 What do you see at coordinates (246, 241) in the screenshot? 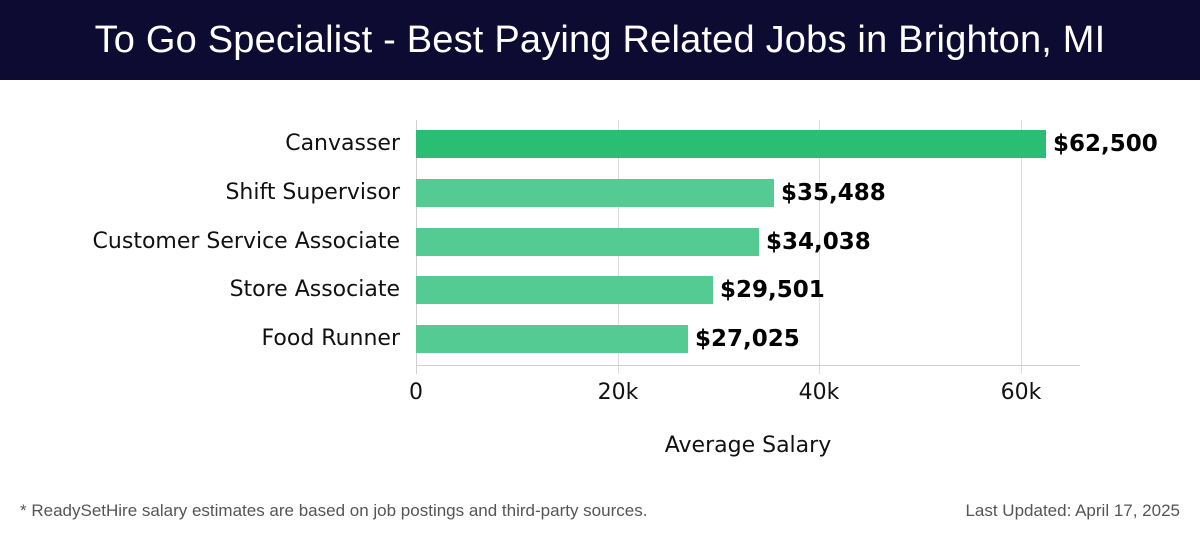
I see `category-label: Customer Service Associate` at bounding box center [246, 241].